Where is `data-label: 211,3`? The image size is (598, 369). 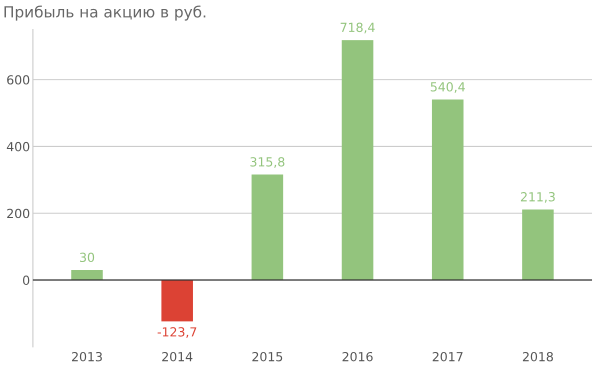 data-label: 211,3 is located at coordinates (537, 197).